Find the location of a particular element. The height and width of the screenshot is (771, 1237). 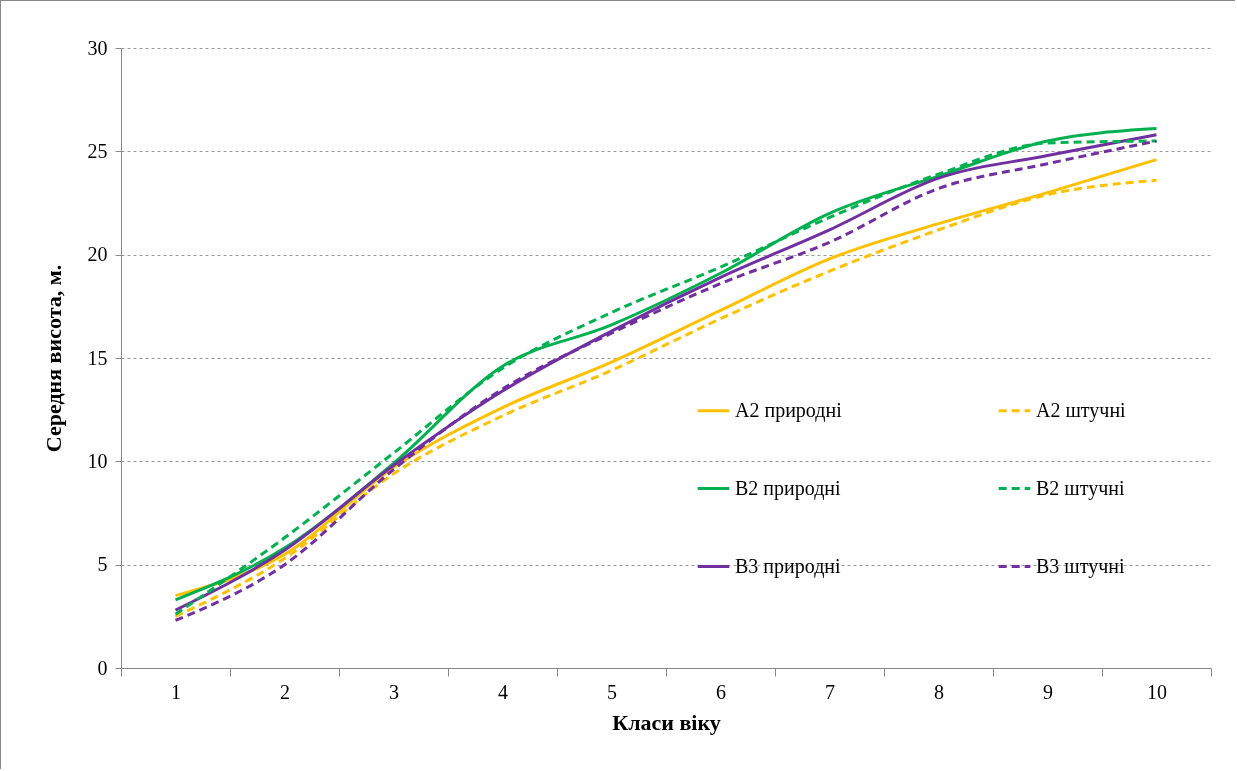

x-axis-title: Класи віку is located at coordinates (666, 722).